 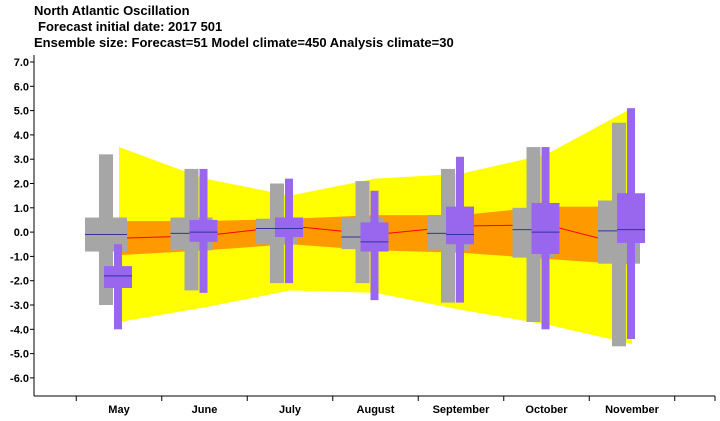 I want to click on chart-subtitle-date: Forecast initial date: 2017 501, so click(x=130, y=26).